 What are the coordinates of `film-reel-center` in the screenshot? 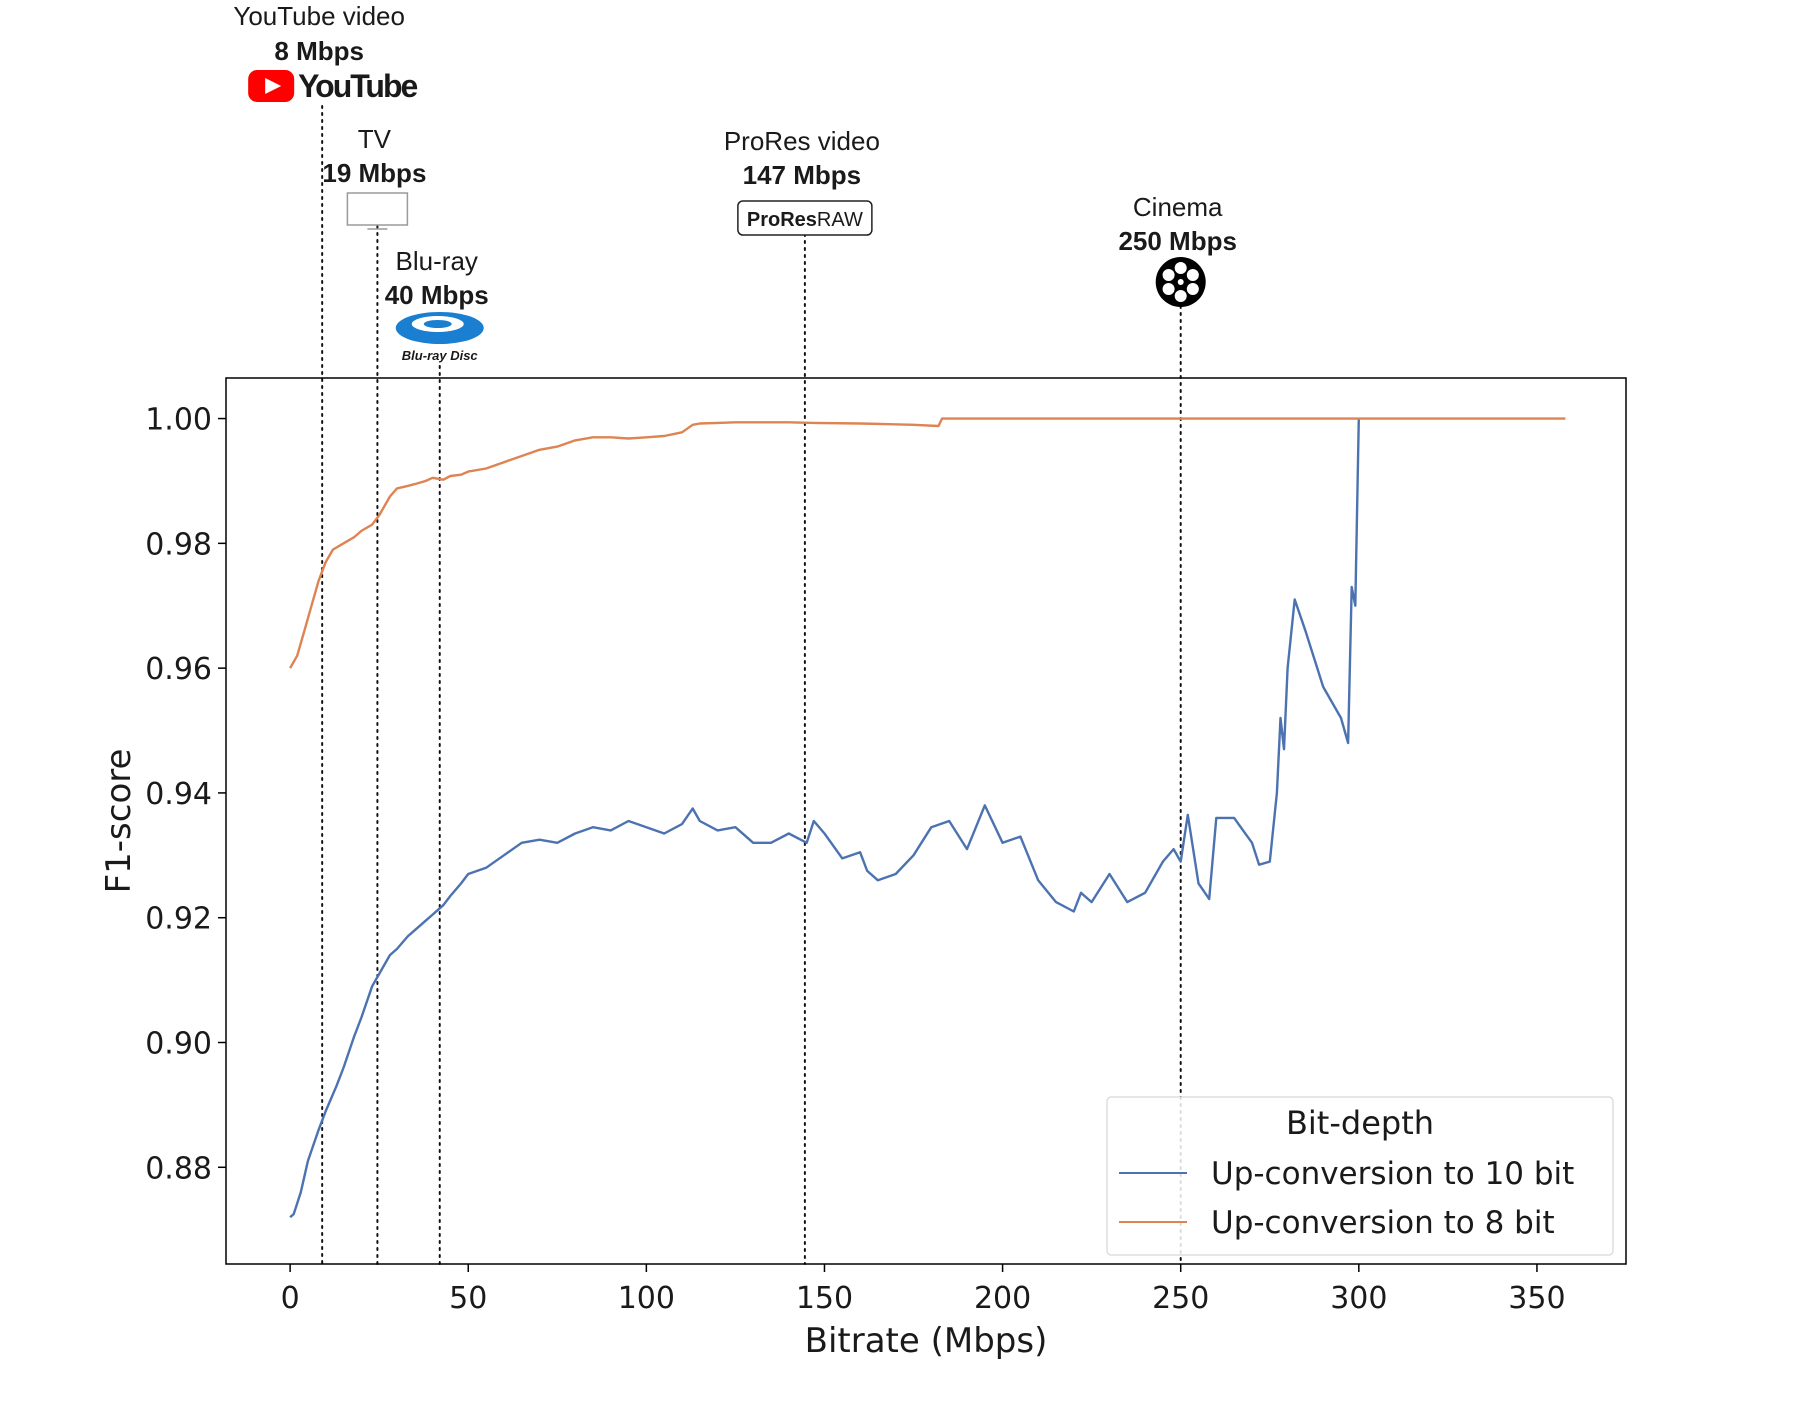 It's located at (1180, 282).